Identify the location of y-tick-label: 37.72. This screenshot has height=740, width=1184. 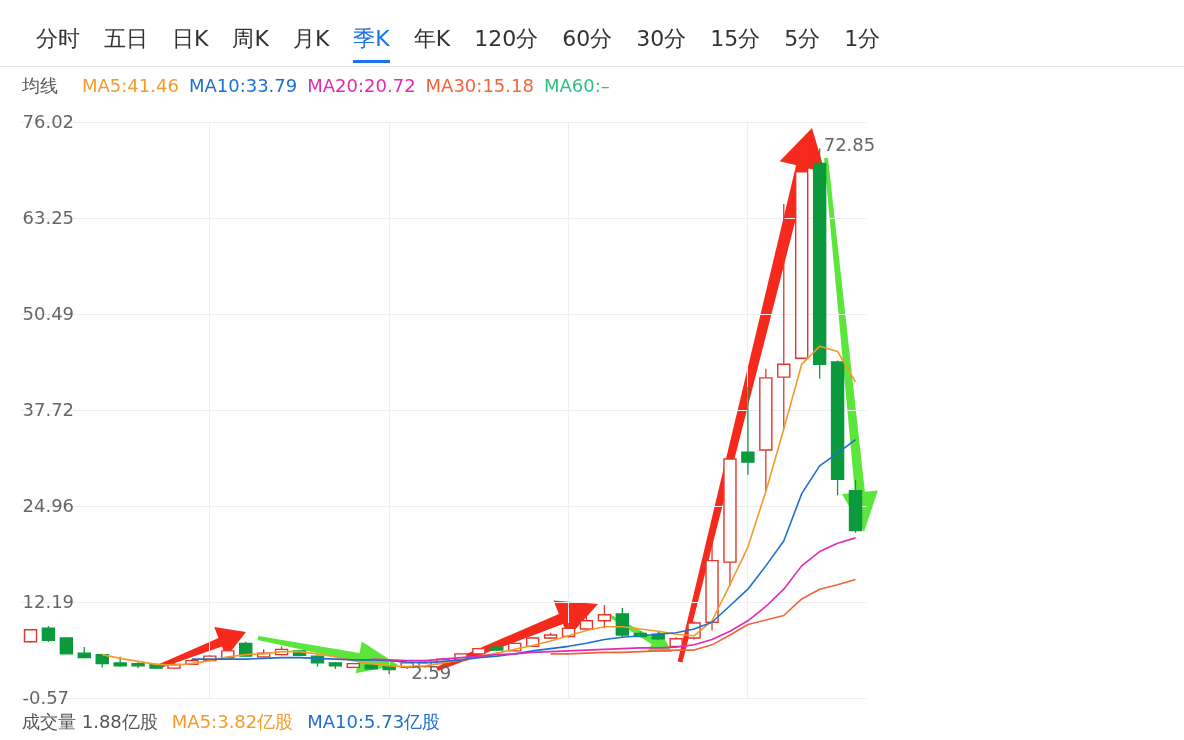
(48, 409).